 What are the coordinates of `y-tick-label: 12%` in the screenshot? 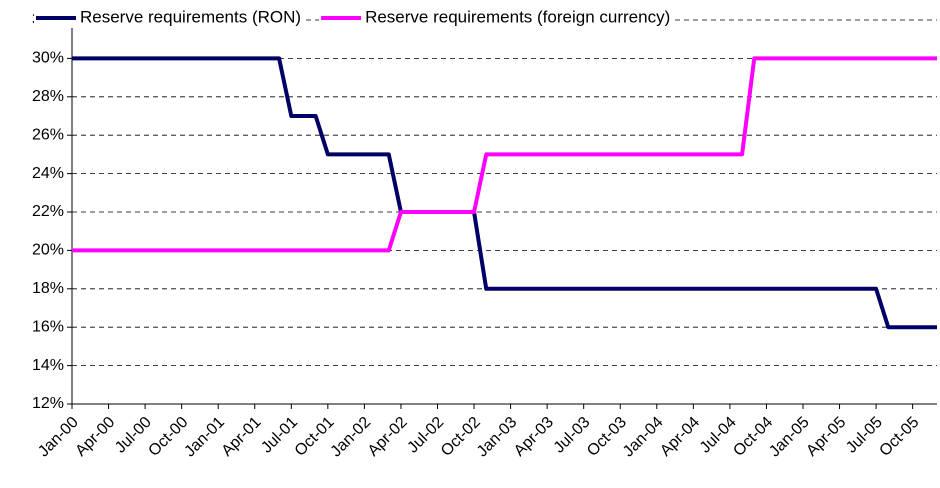 It's located at (48, 403).